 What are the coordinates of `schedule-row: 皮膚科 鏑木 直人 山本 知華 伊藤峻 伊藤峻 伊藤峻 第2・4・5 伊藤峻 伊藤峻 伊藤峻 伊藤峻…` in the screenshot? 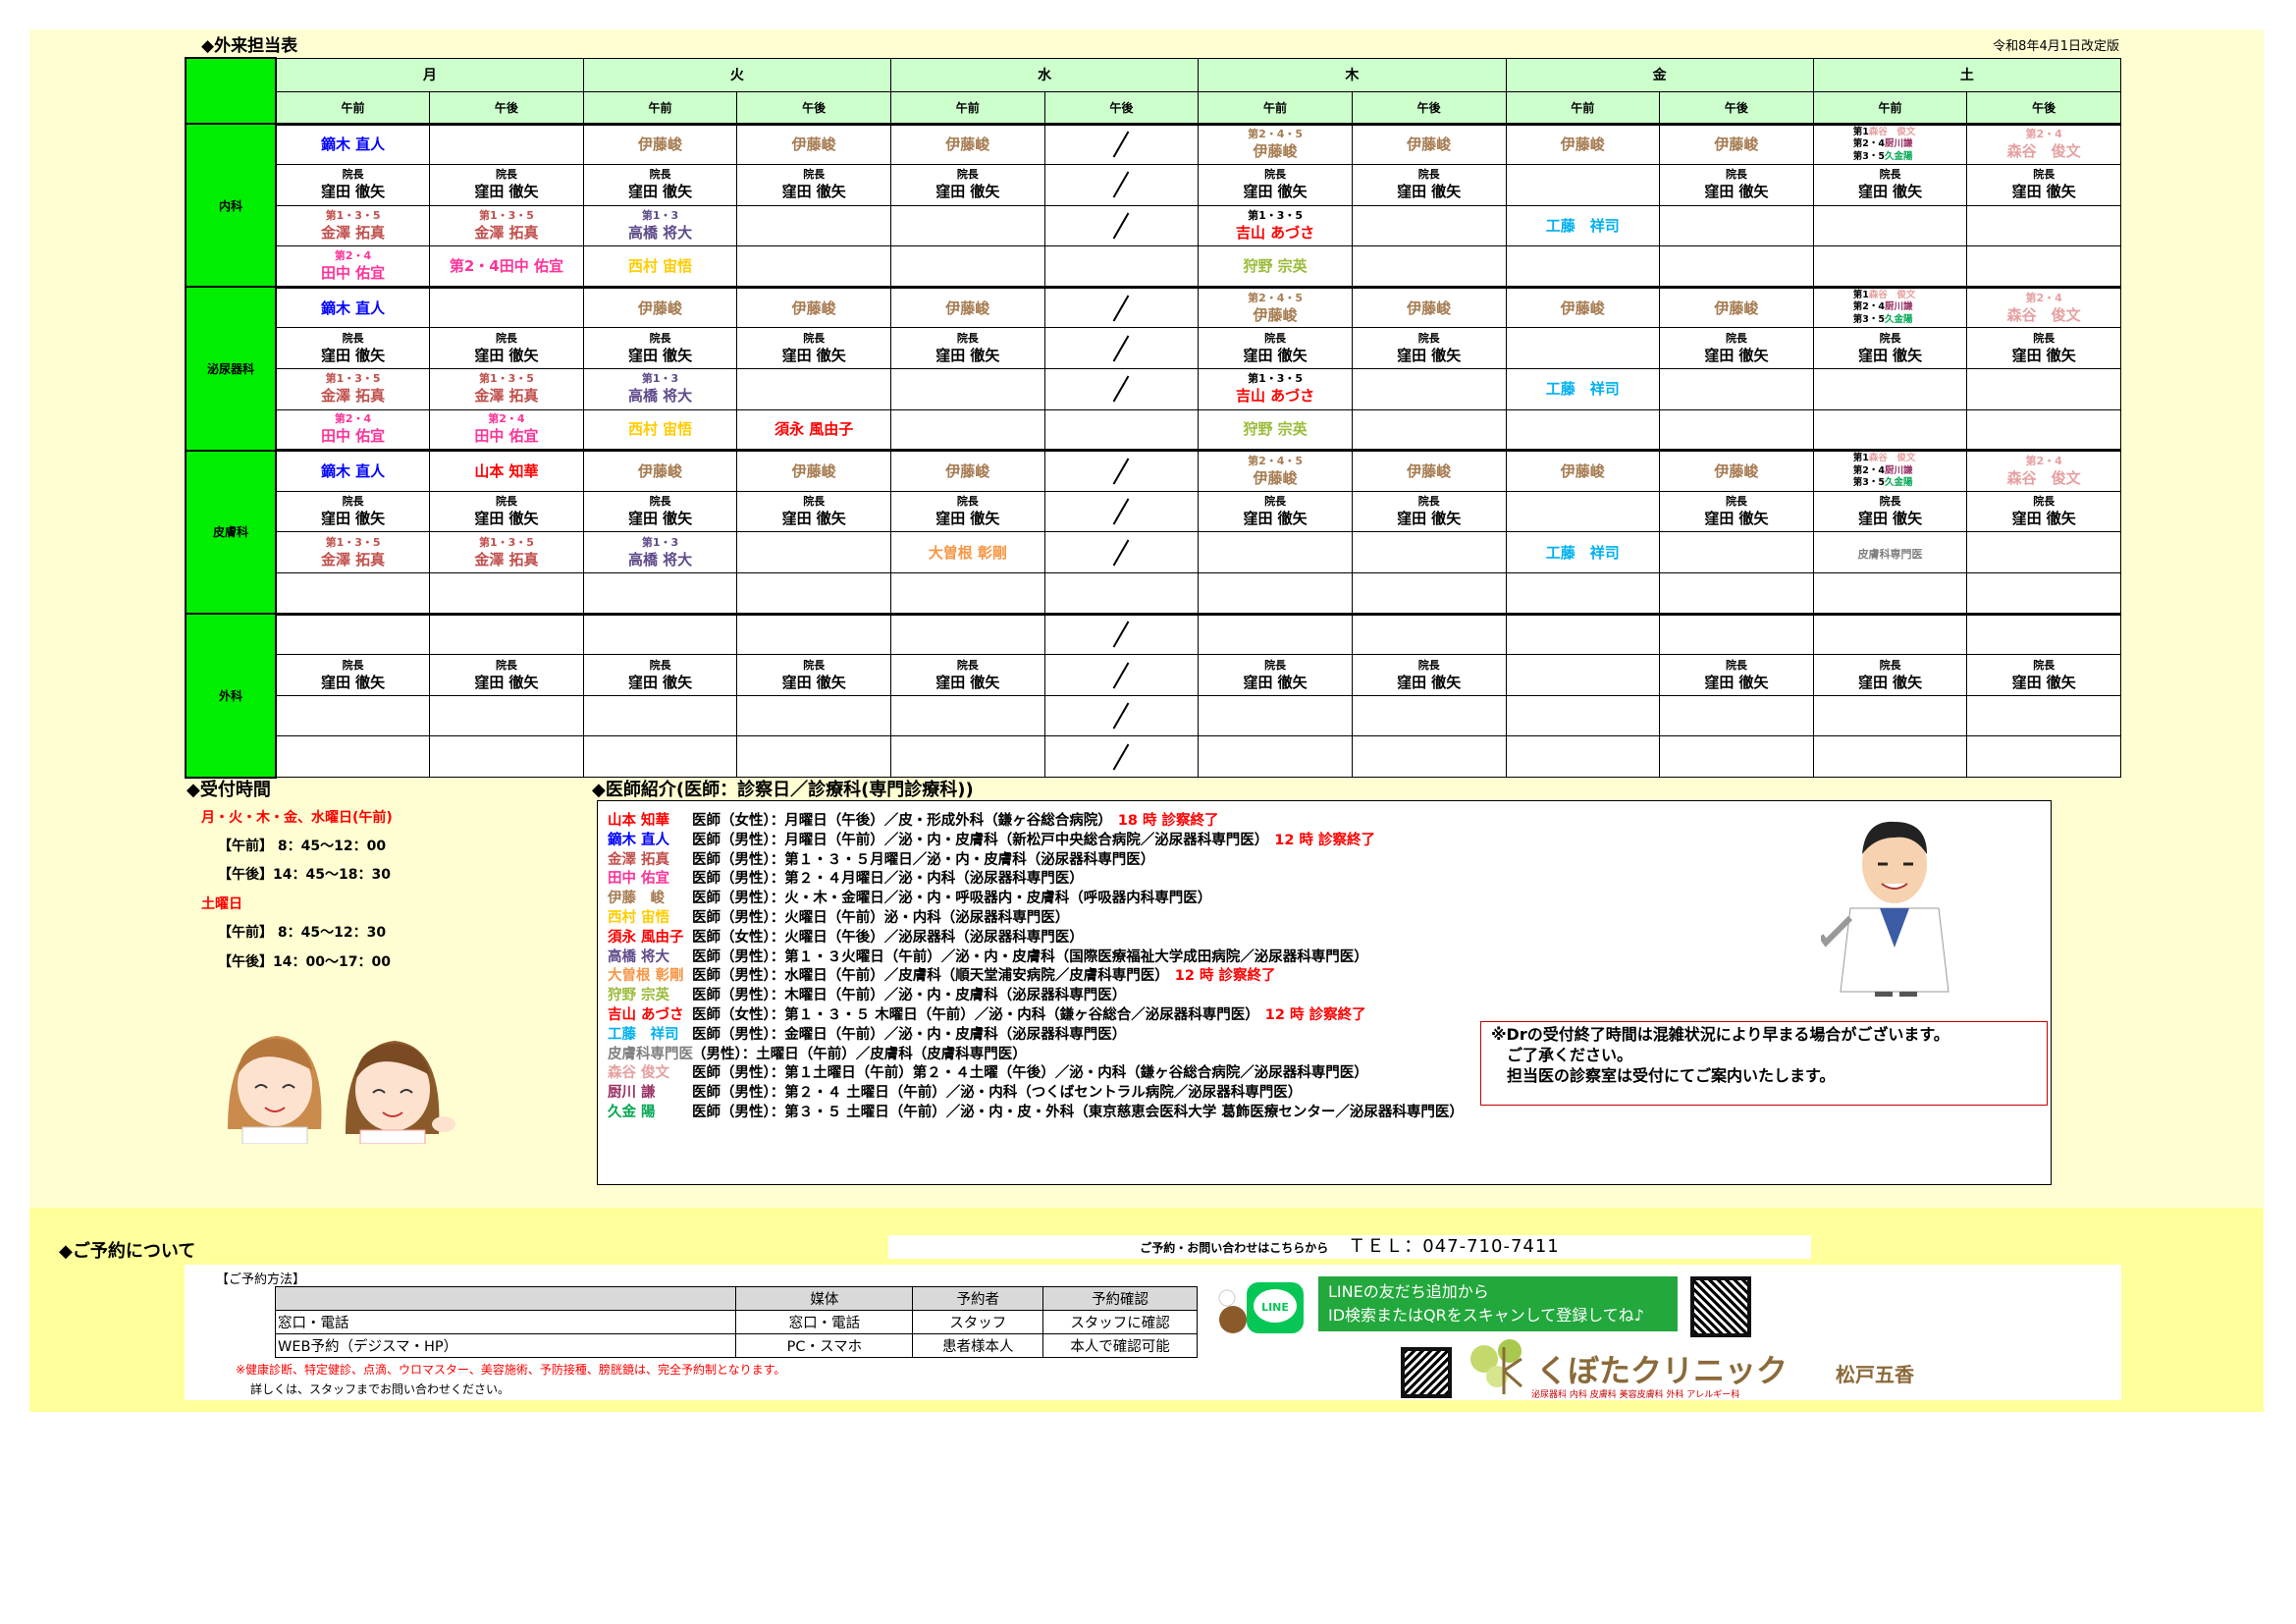 It's located at (1153, 532).